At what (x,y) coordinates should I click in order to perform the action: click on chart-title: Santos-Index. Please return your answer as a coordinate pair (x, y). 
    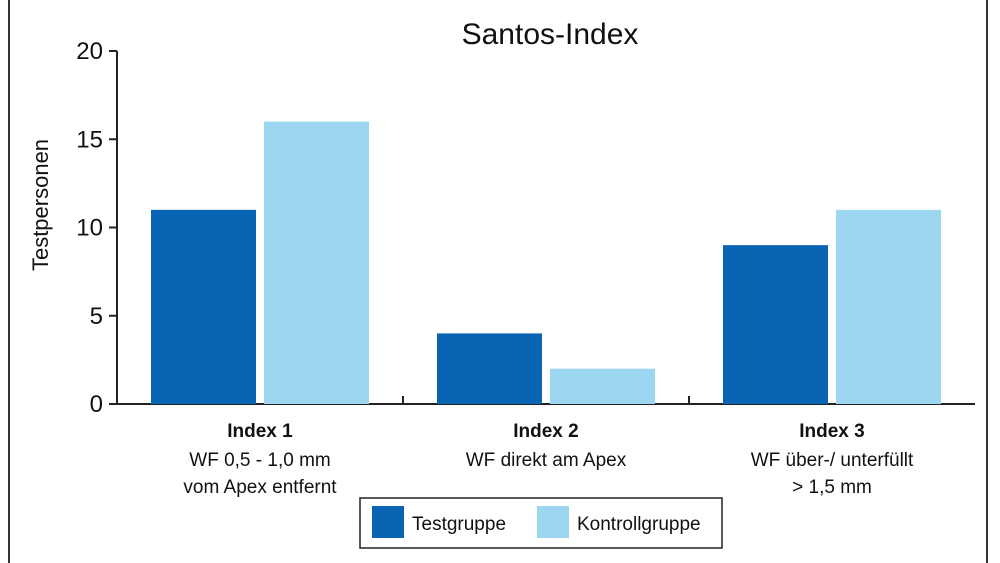
    Looking at the image, I should click on (550, 34).